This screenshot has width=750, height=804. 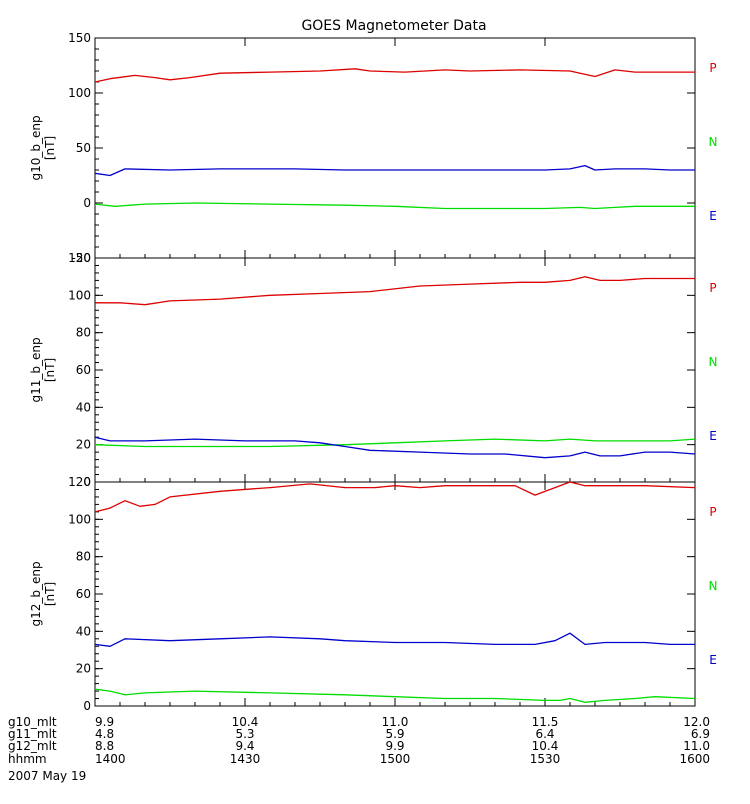 I want to click on x-row-label: g11_mlt, so click(x=32, y=734).